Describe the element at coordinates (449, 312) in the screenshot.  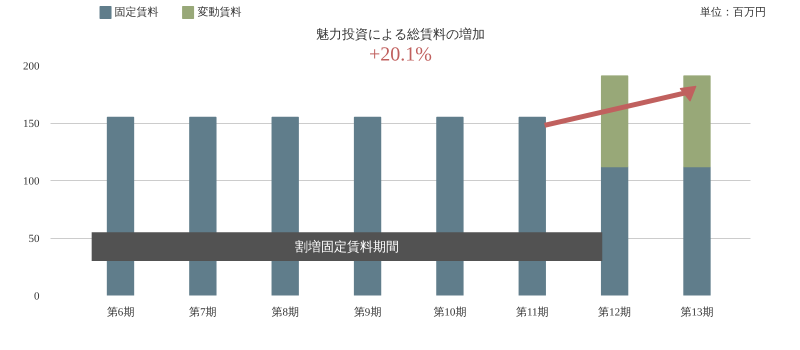
I see `x-tick-label: 第10期` at that location.